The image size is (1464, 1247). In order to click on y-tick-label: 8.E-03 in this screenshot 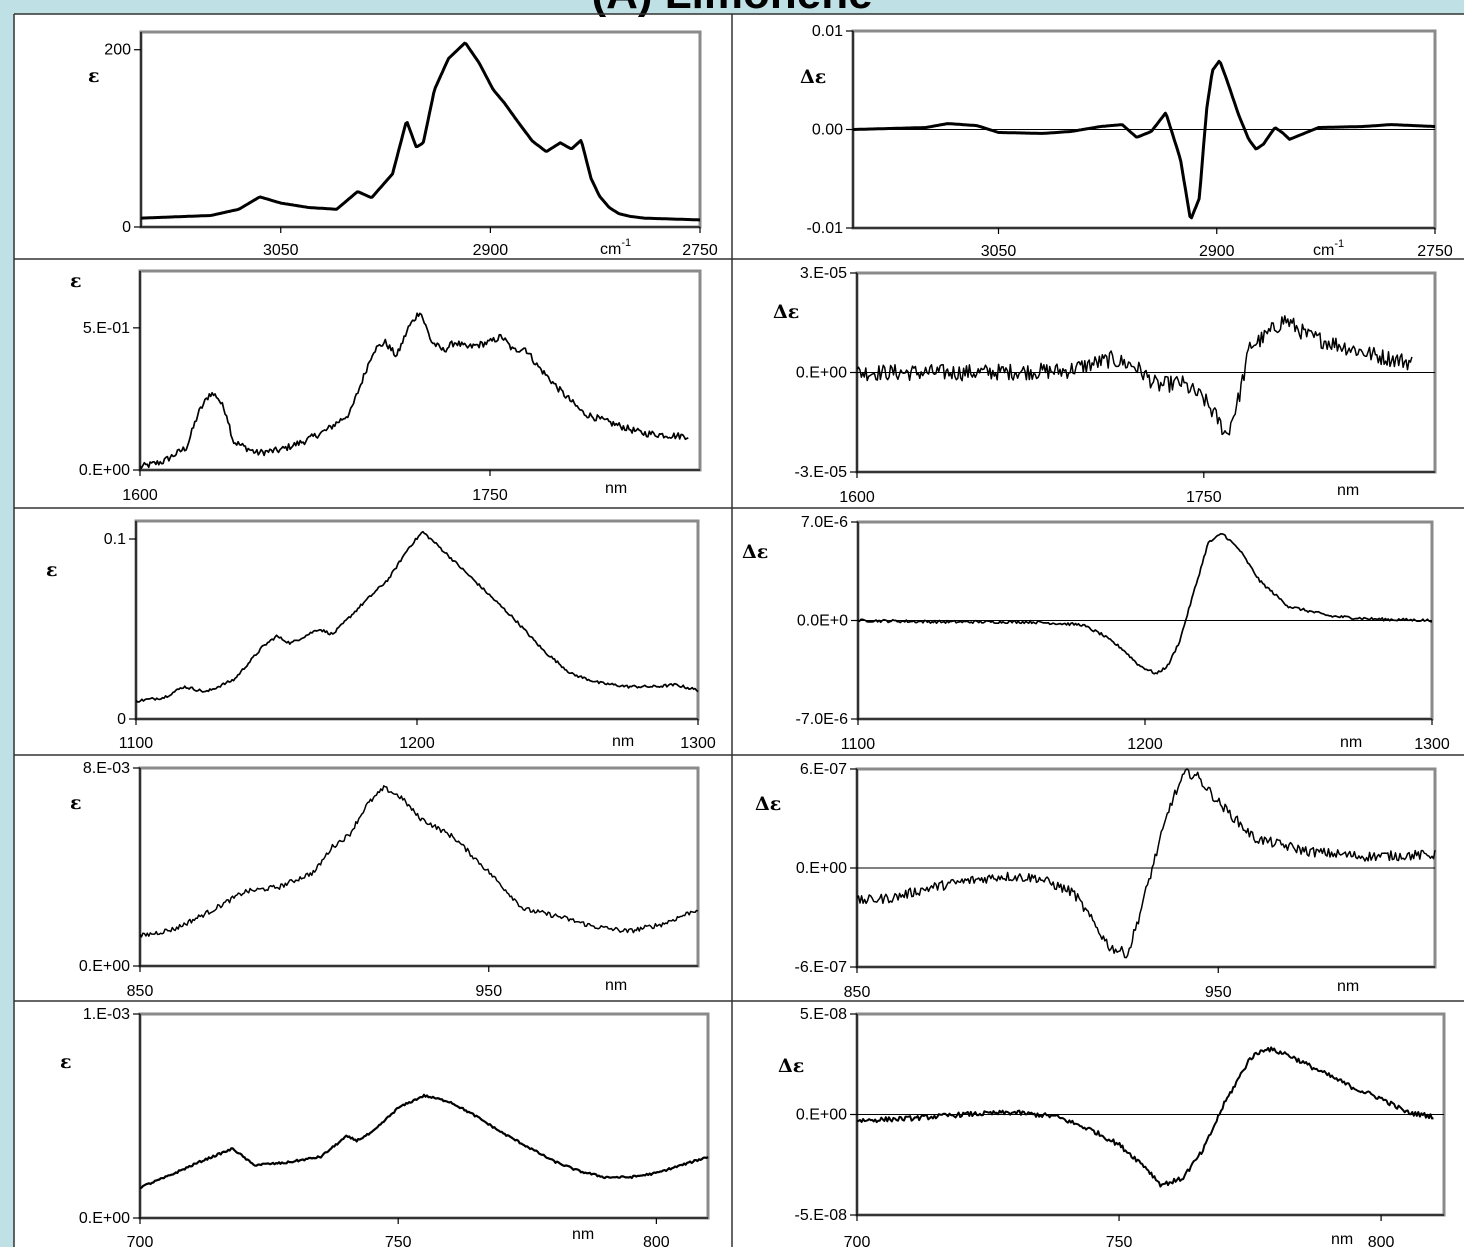, I will do `click(106, 768)`.